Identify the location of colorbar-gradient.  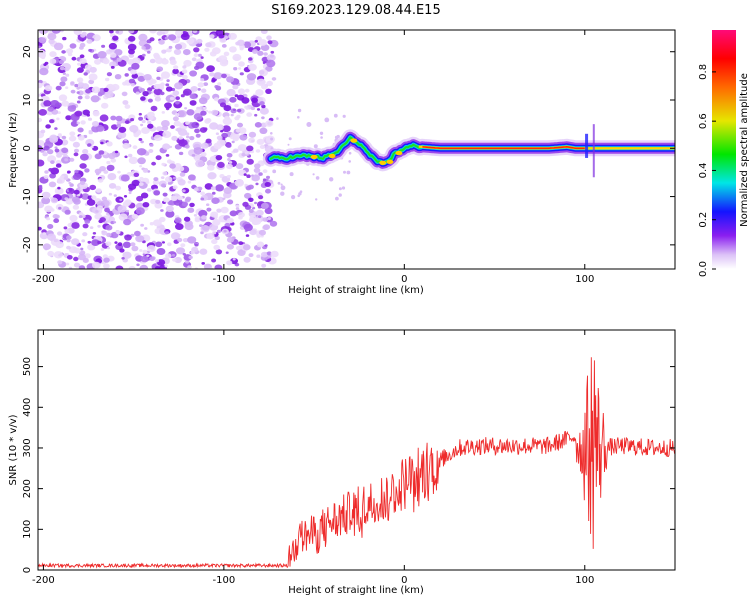
(724, 149).